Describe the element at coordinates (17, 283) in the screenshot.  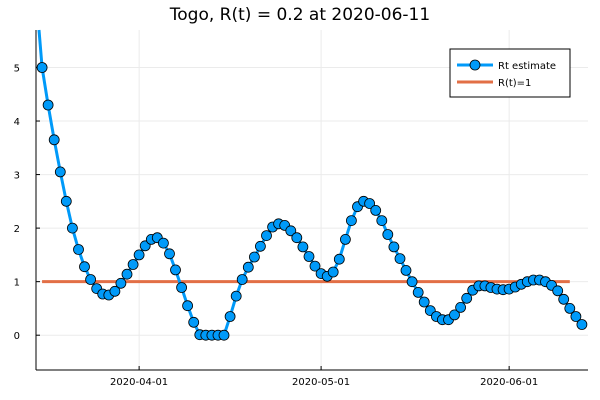
I see `y-tick-label: 1` at that location.